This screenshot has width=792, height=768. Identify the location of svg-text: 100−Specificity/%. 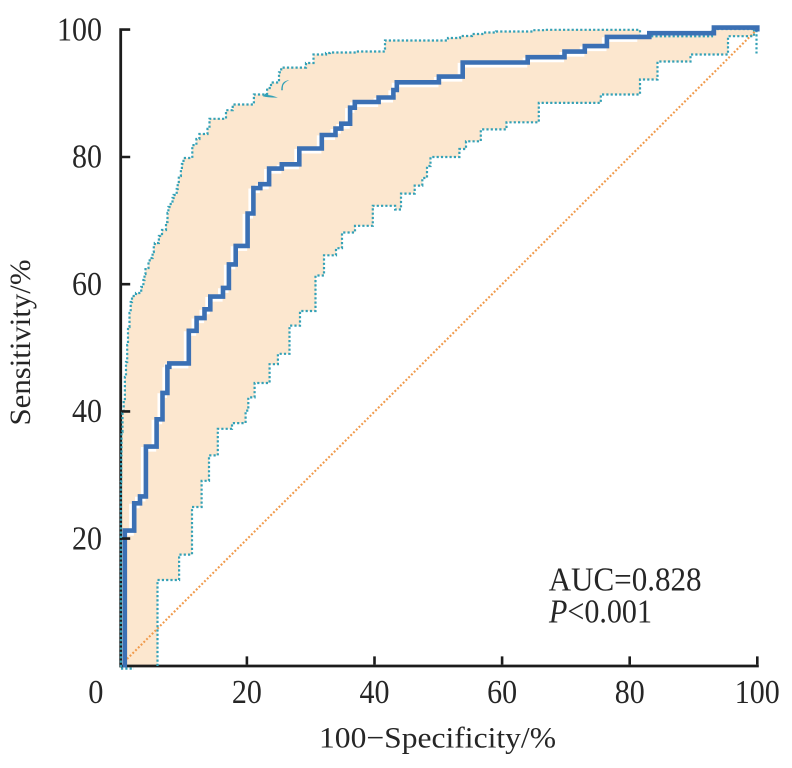
(437, 738).